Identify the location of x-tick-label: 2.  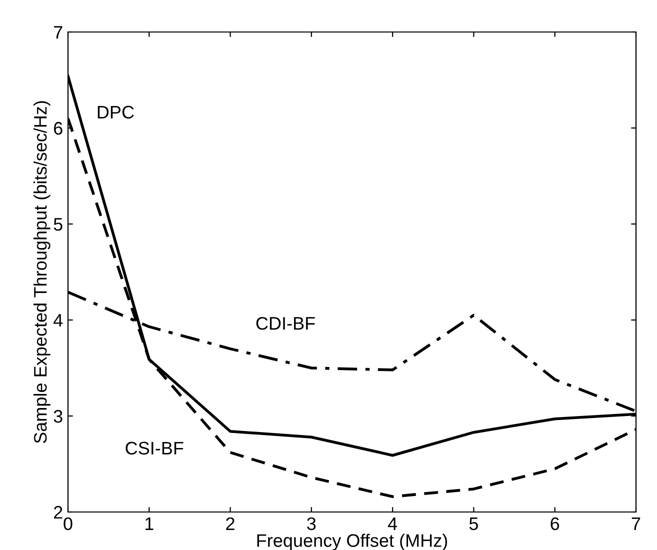
(230, 523).